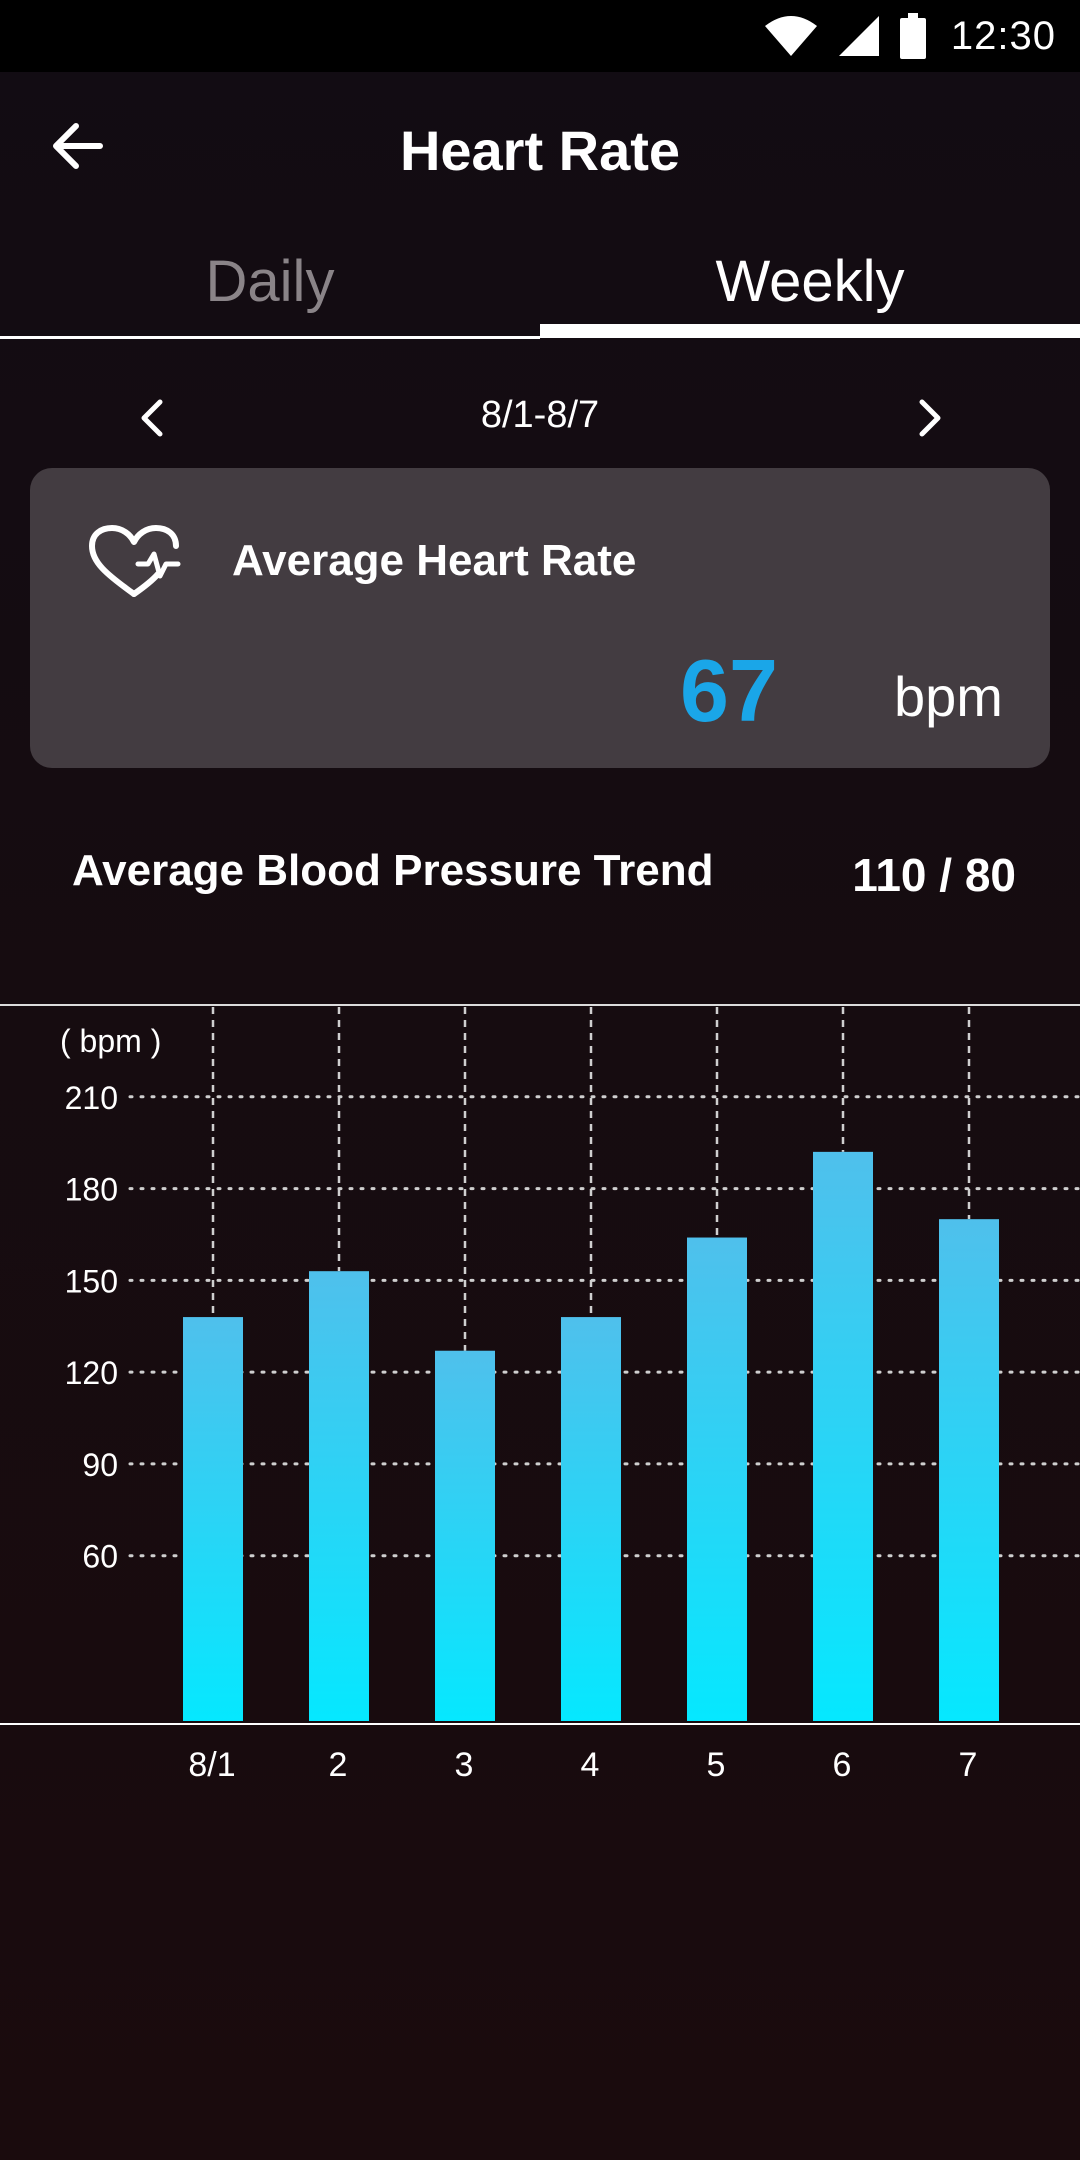 The height and width of the screenshot is (2160, 1080). What do you see at coordinates (91, 1373) in the screenshot?
I see `y-tick-label: 120` at bounding box center [91, 1373].